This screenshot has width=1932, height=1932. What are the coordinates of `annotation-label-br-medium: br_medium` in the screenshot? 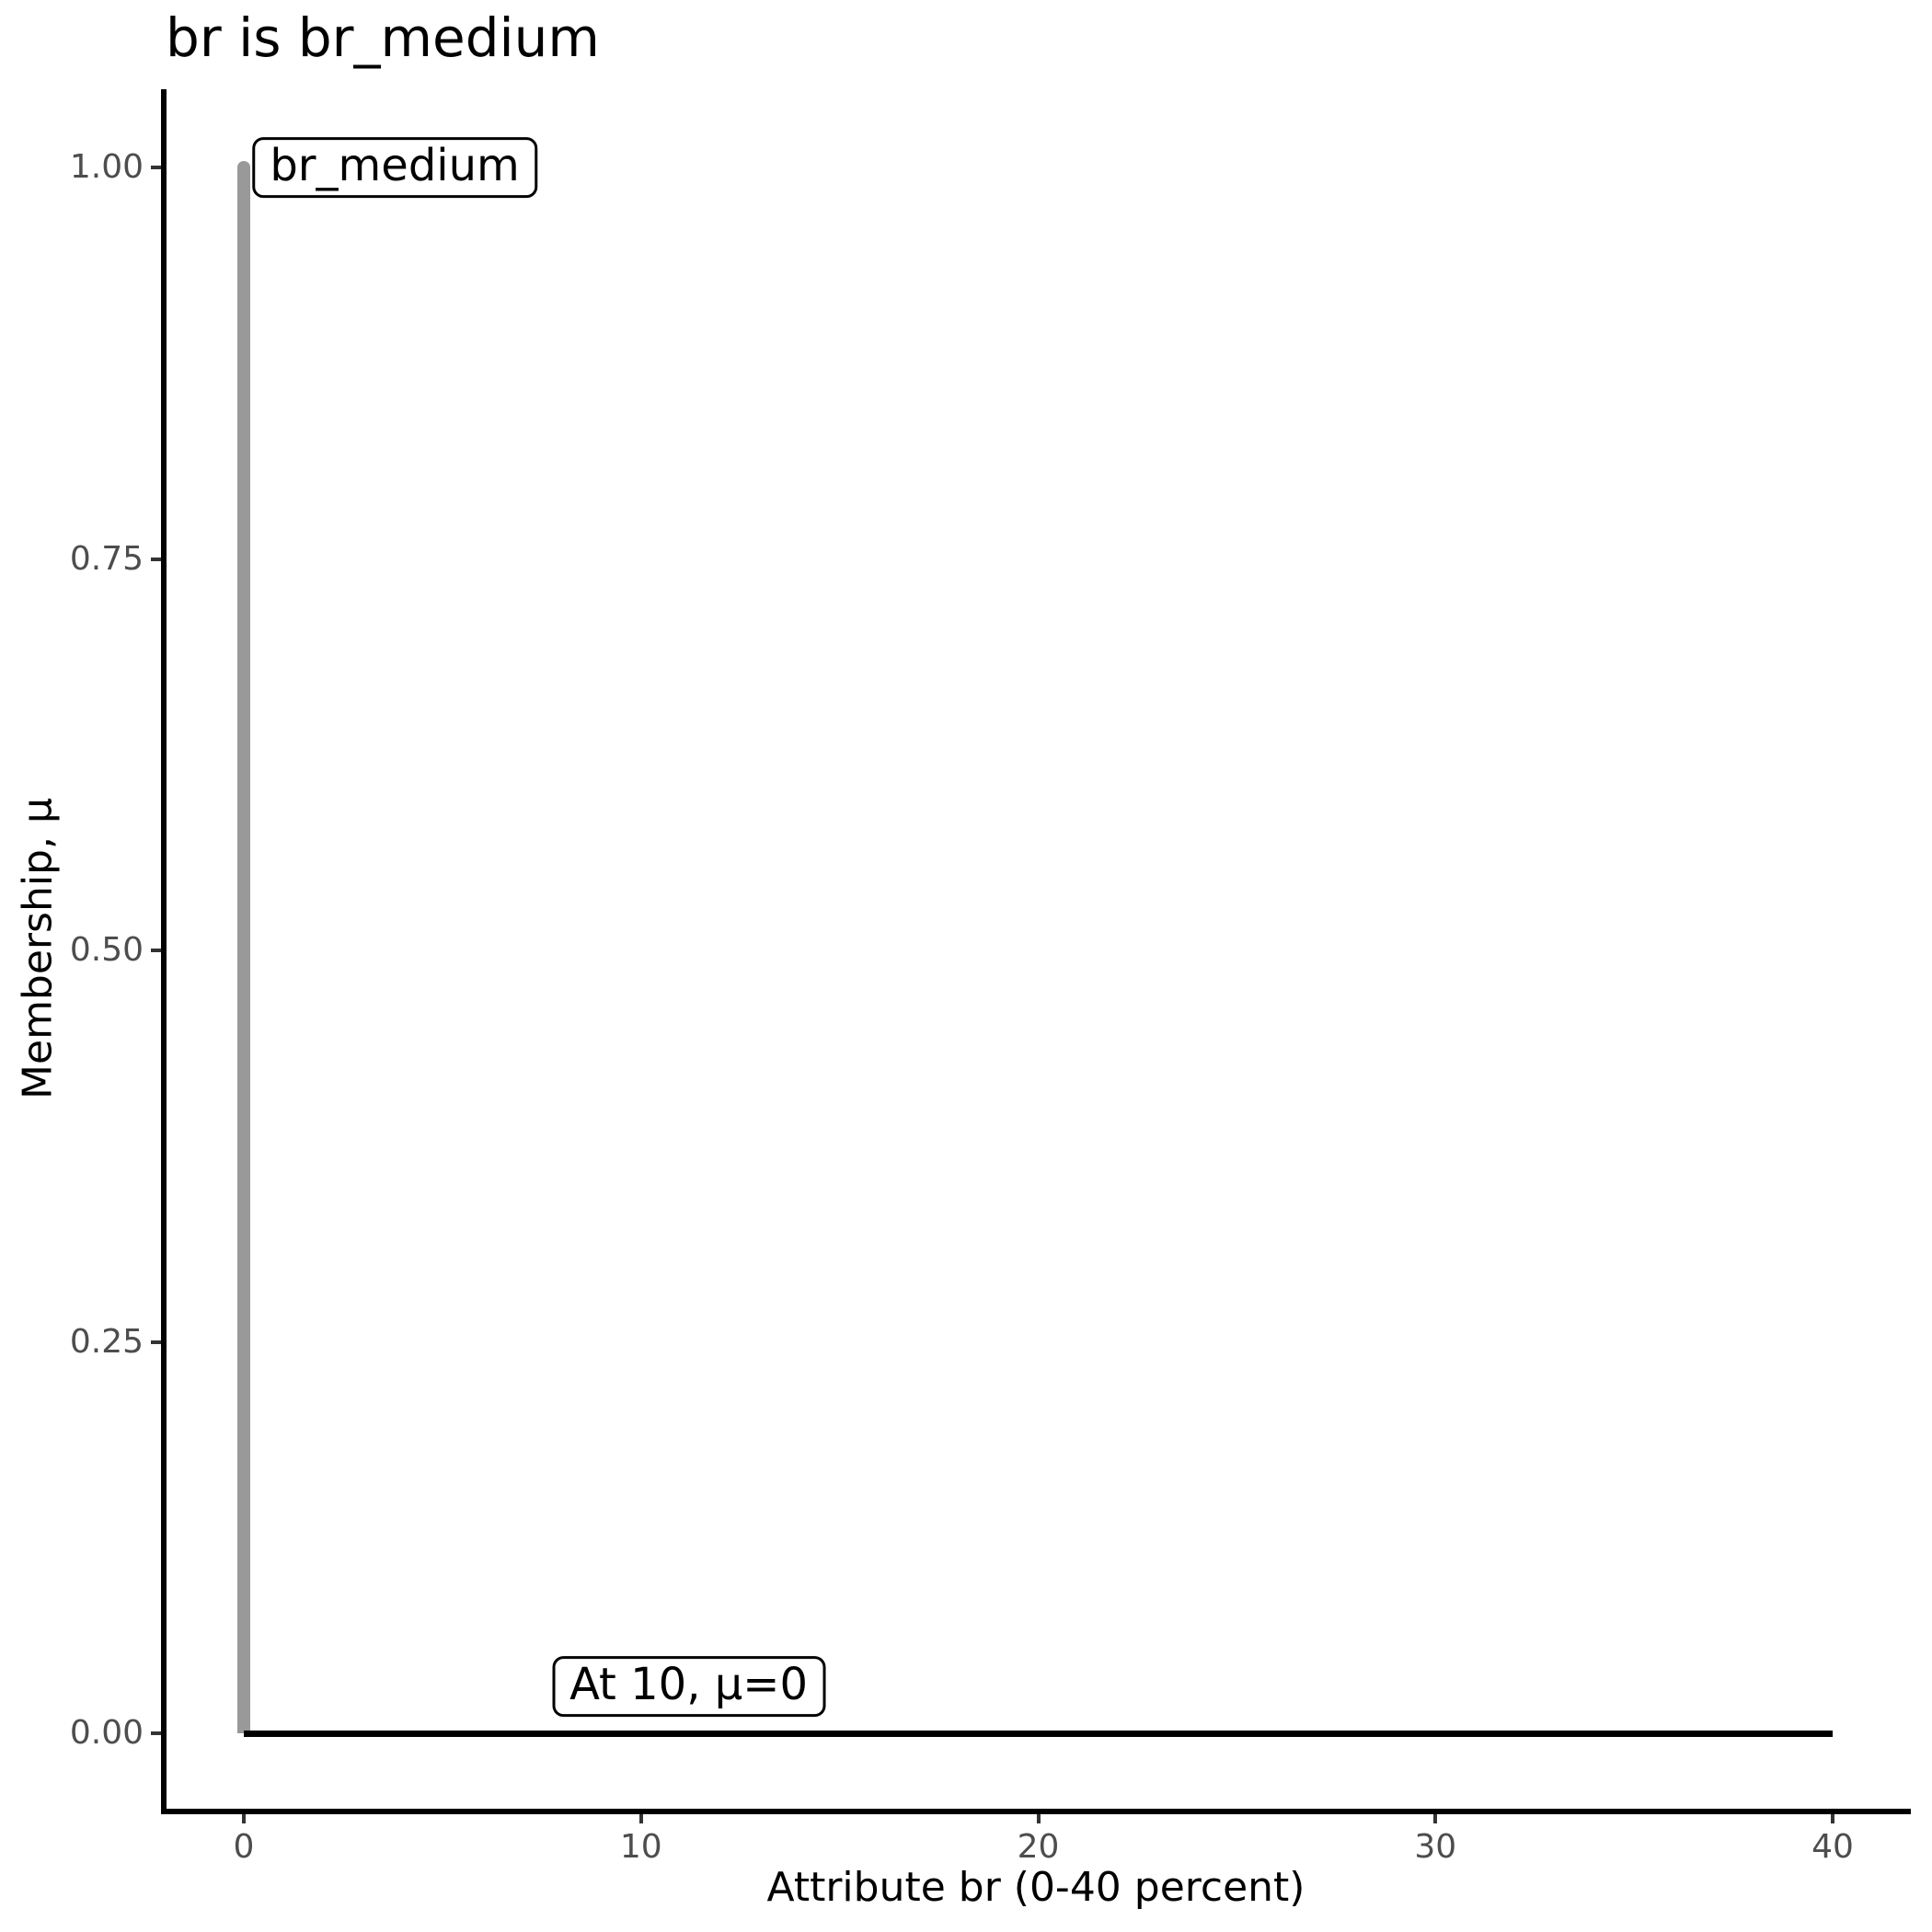 It's located at (394, 167).